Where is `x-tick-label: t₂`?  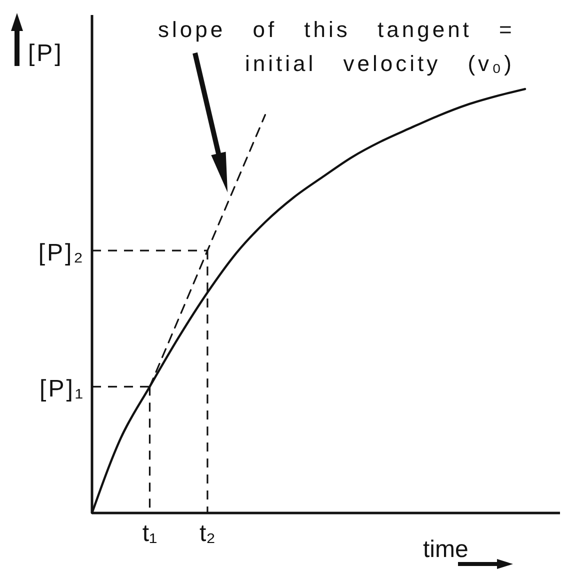
x-tick-label: t₂ is located at coordinates (207, 533).